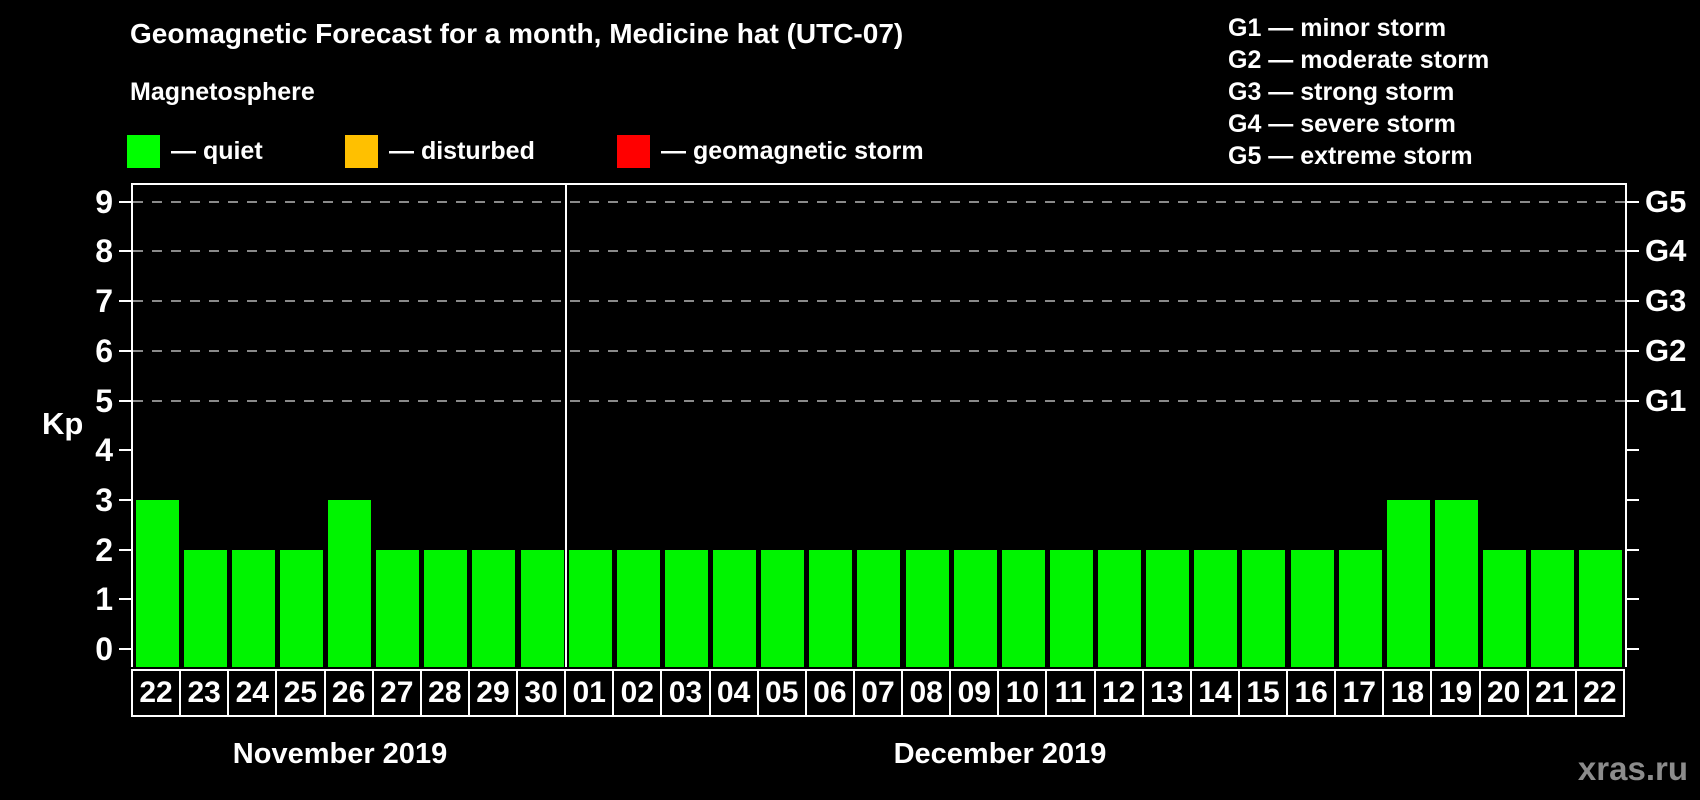 The image size is (1700, 800). Describe the element at coordinates (300, 693) in the screenshot. I see `day-cell-25: 25` at that location.